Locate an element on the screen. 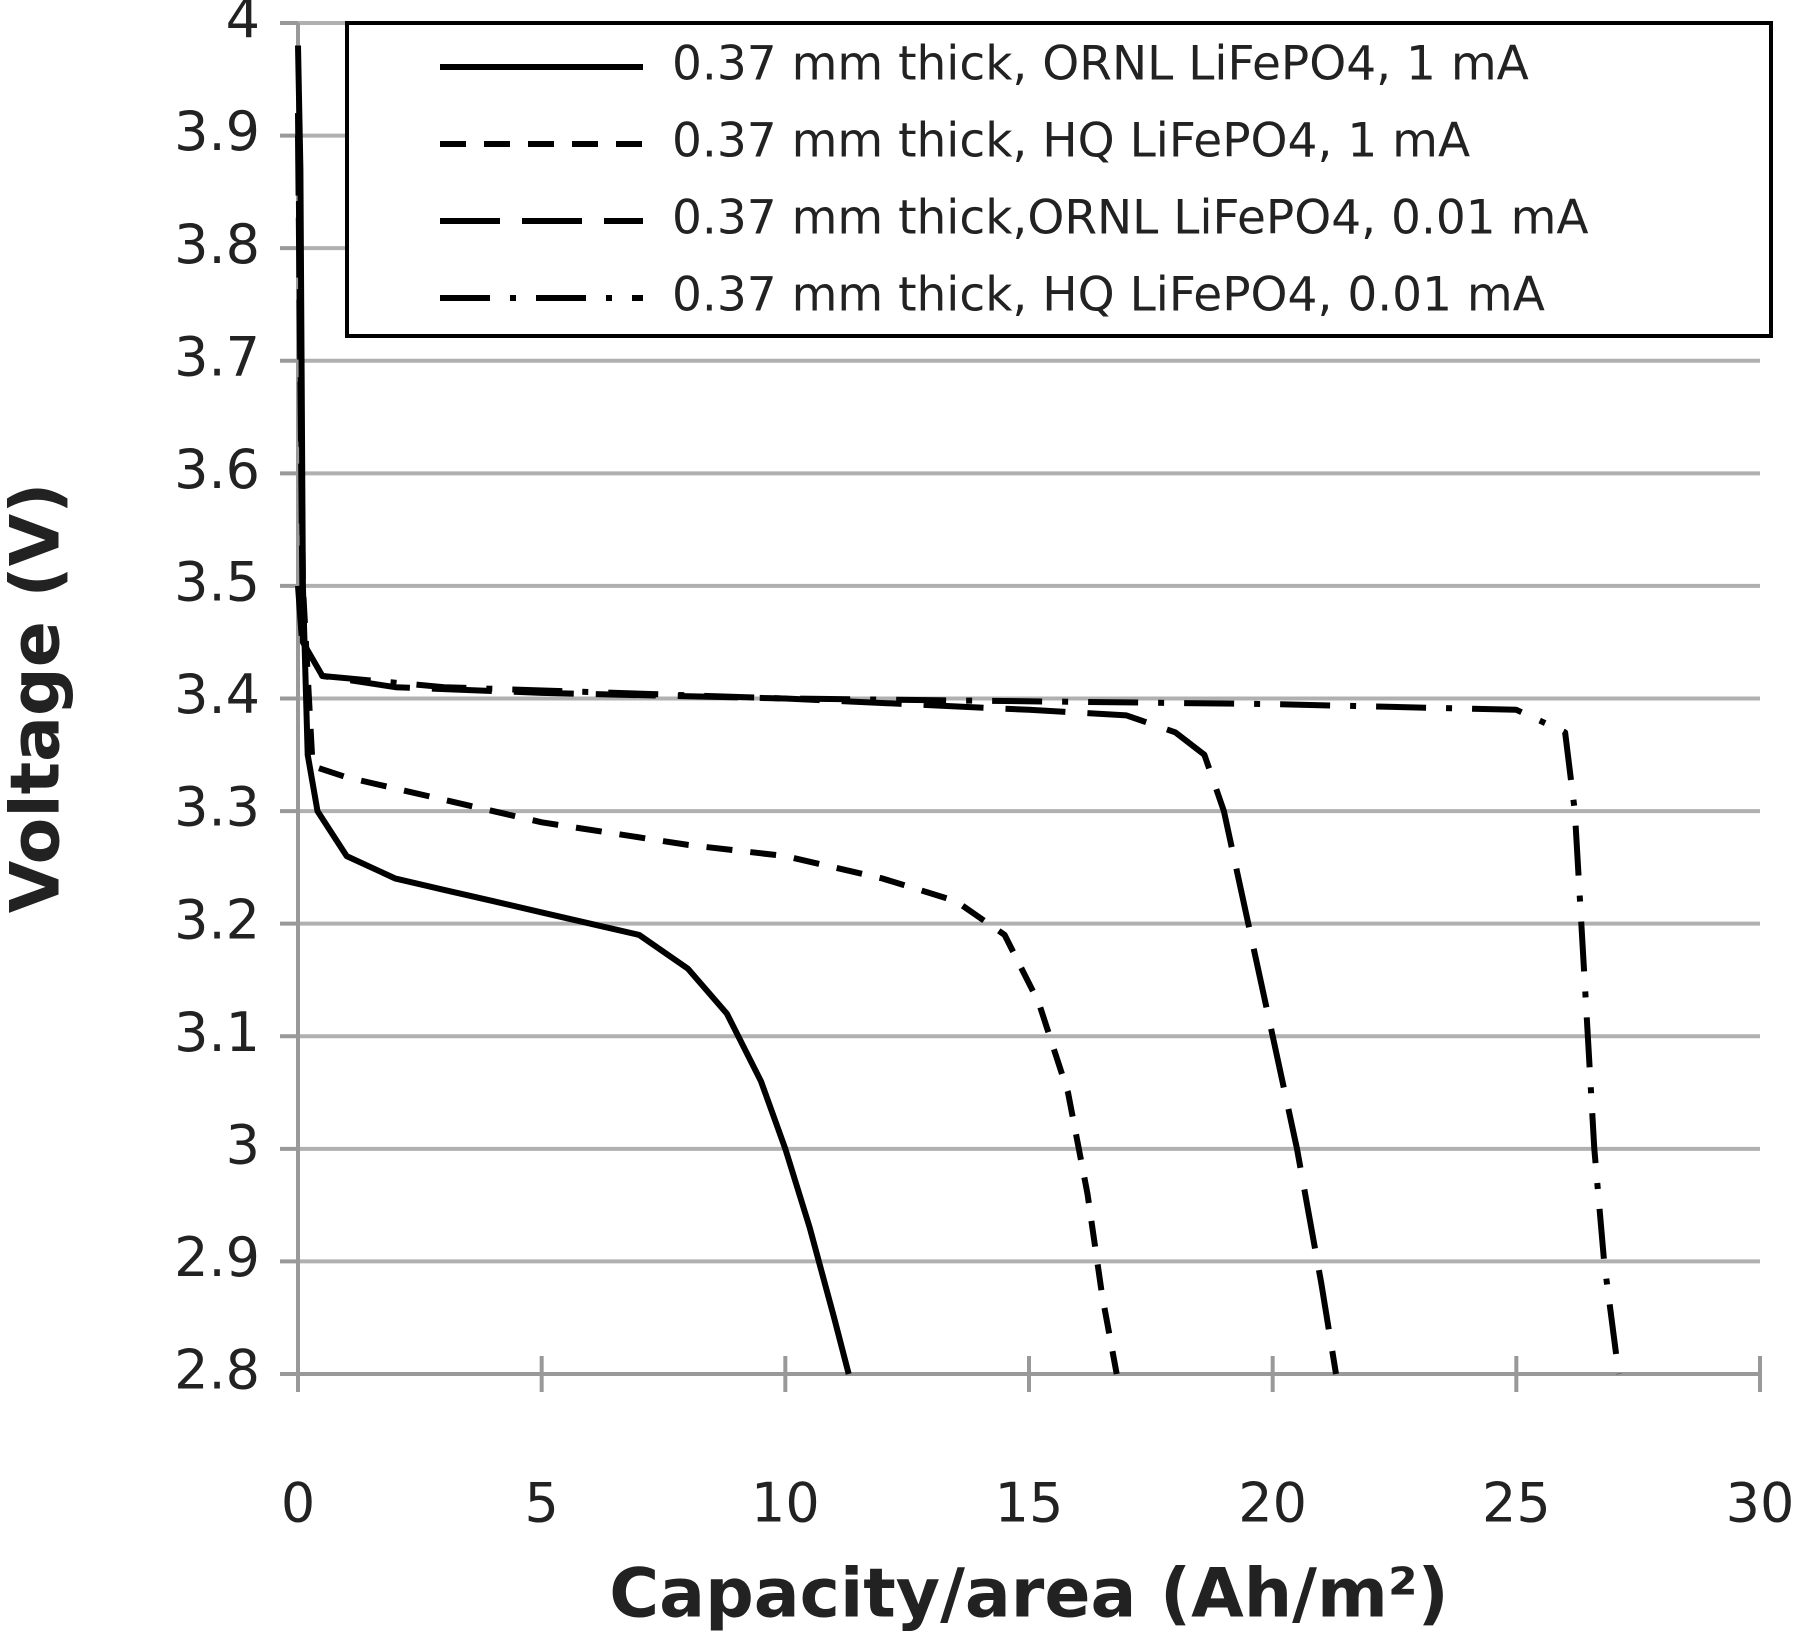  legend-label: 0.37 mm thick,ORNL LiFePO4, 0.01 mA is located at coordinates (1130, 218).